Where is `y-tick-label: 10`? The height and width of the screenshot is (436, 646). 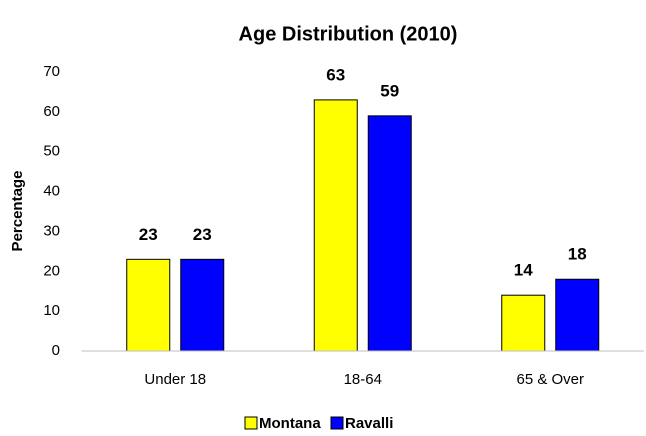
y-tick-label: 10 is located at coordinates (51, 310).